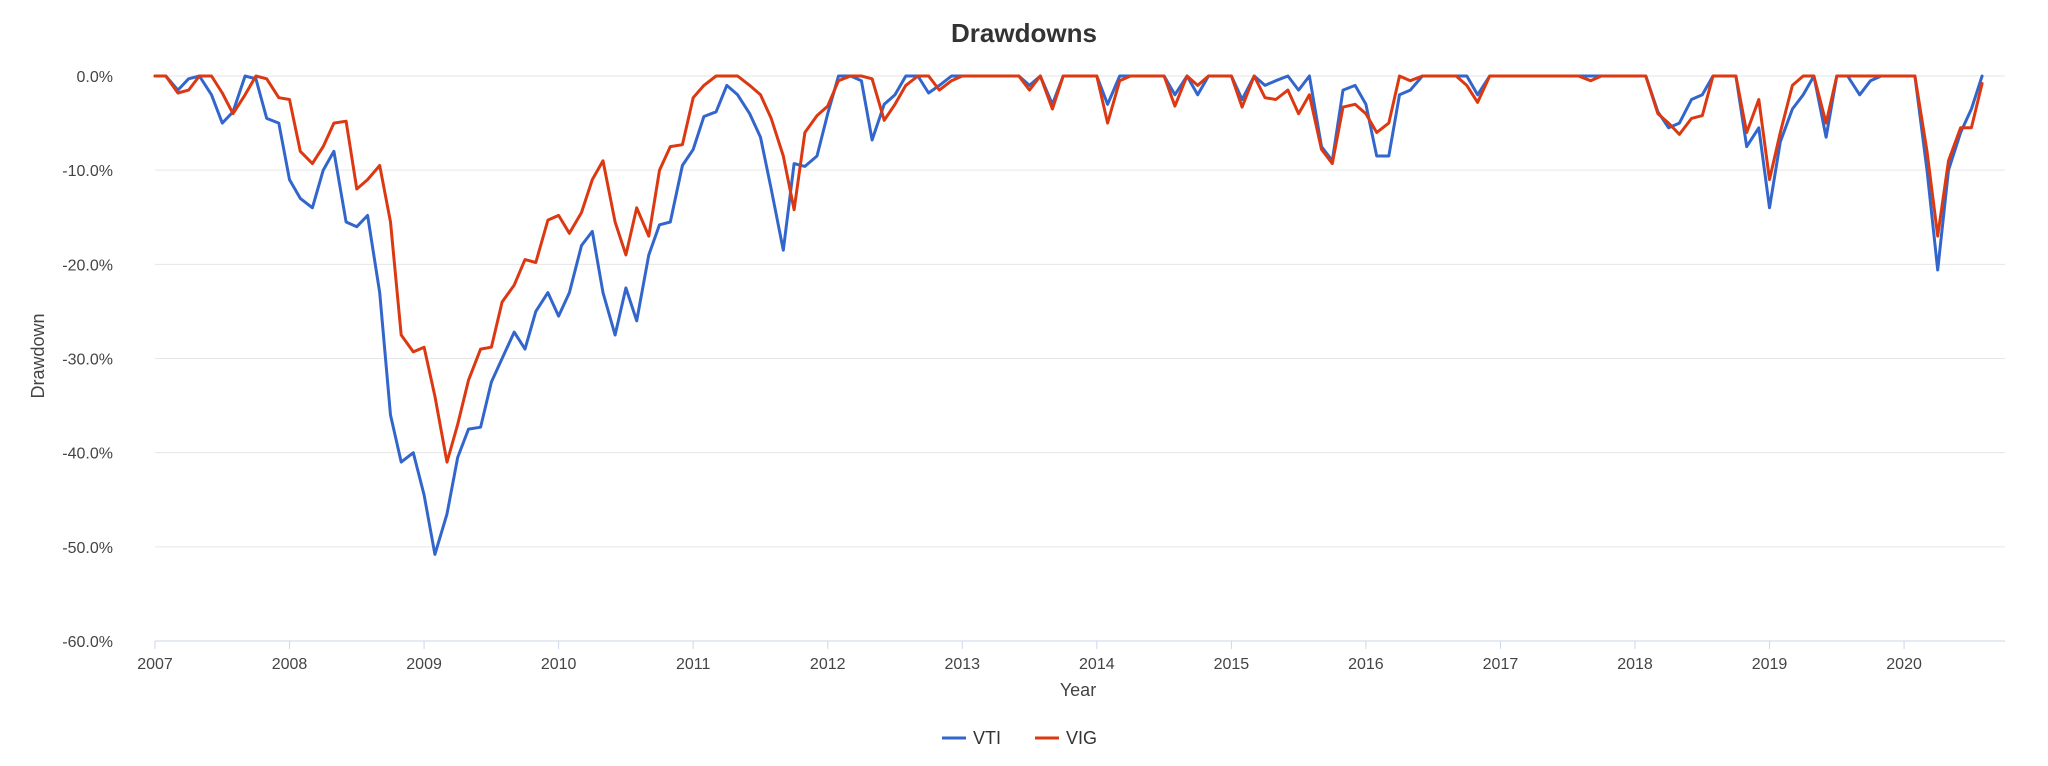  What do you see at coordinates (87, 454) in the screenshot?
I see `y-tick-label: -40.0%` at bounding box center [87, 454].